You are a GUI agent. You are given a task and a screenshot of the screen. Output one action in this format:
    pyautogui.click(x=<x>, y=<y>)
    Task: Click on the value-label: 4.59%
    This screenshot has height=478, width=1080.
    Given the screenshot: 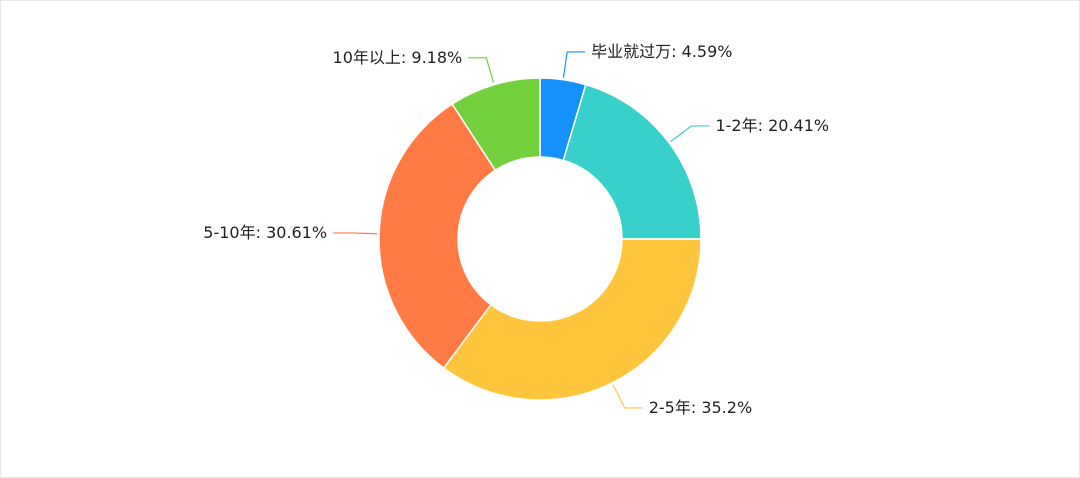 What is the action you would take?
    pyautogui.click(x=707, y=50)
    